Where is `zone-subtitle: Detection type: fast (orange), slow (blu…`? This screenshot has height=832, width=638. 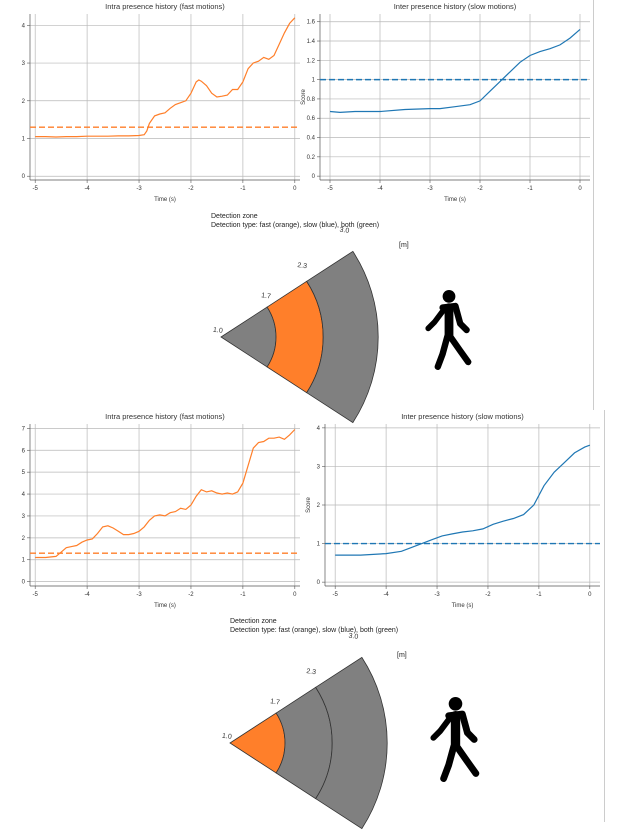
zone-subtitle: Detection type: fast (orange), slow (blu… is located at coordinates (295, 225).